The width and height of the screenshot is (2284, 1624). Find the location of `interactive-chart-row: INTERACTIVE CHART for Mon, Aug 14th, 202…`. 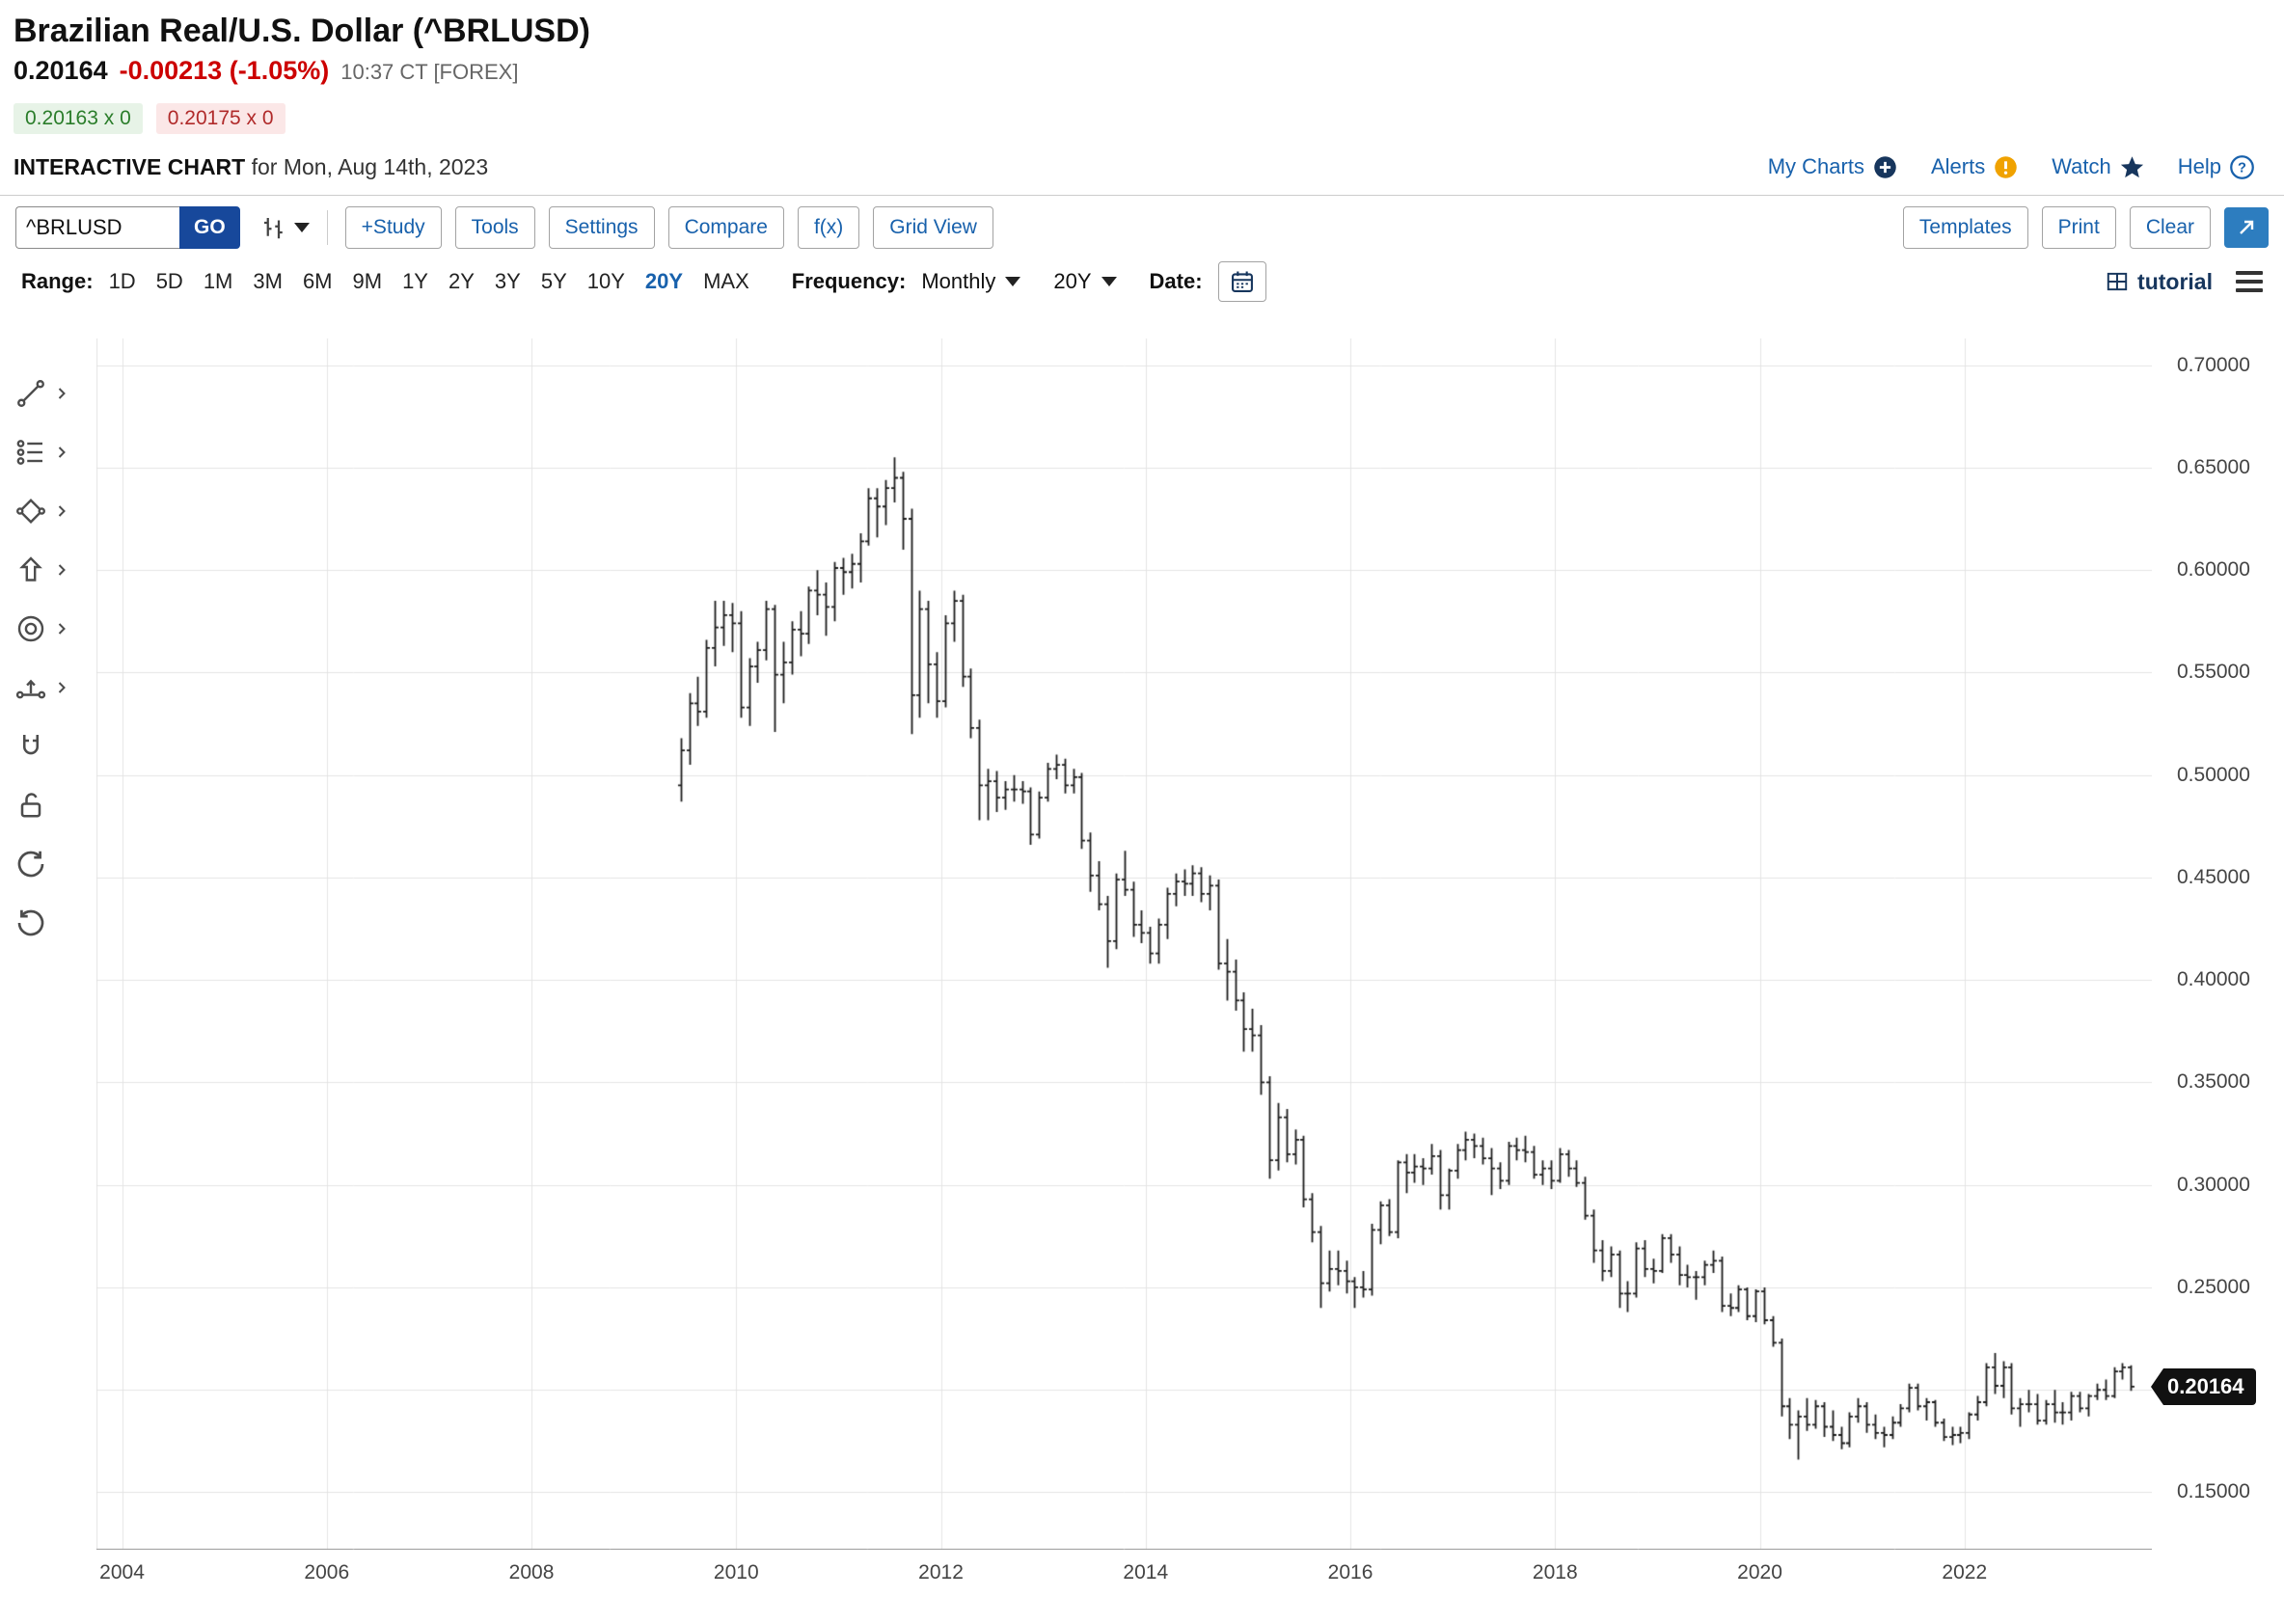

interactive-chart-row: INTERACTIVE CHART for Mon, Aug 14th, 202… is located at coordinates (1141, 167).